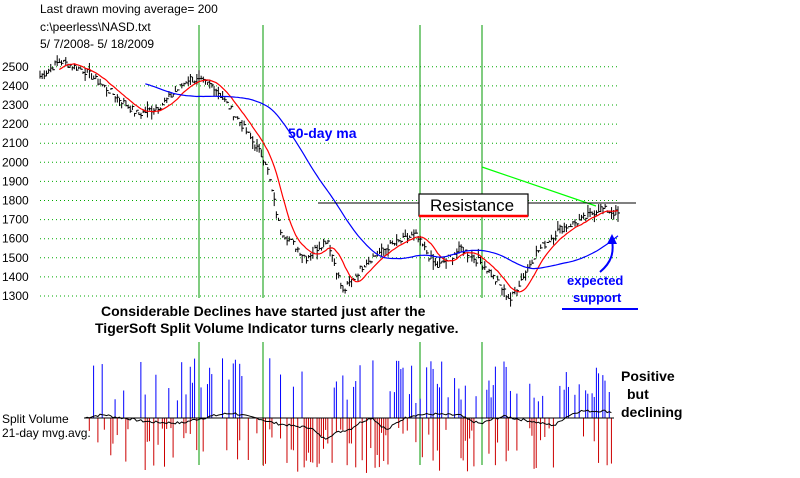 Image resolution: width=800 pixels, height=478 pixels. I want to click on y-tick-label-1400: 1400, so click(15, 277).